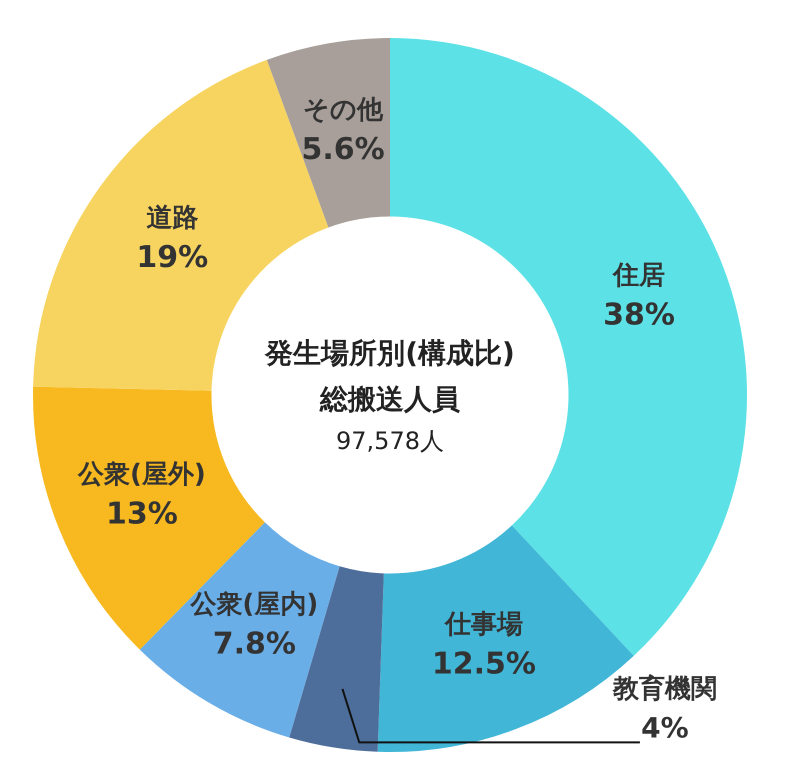  What do you see at coordinates (665, 728) in the screenshot?
I see `data-label: 4%` at bounding box center [665, 728].